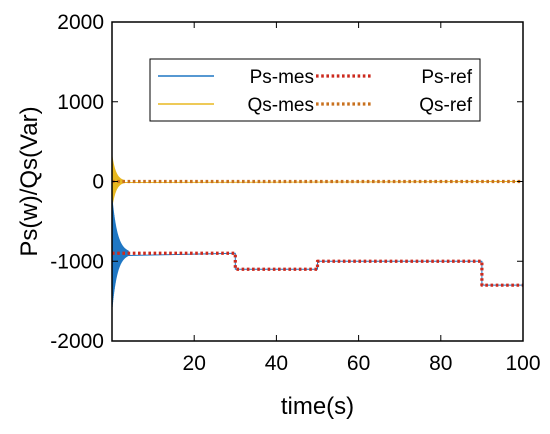 The width and height of the screenshot is (550, 434). Describe the element at coordinates (282, 77) in the screenshot. I see `legend-label-ps-mes: Ps-mes` at that location.